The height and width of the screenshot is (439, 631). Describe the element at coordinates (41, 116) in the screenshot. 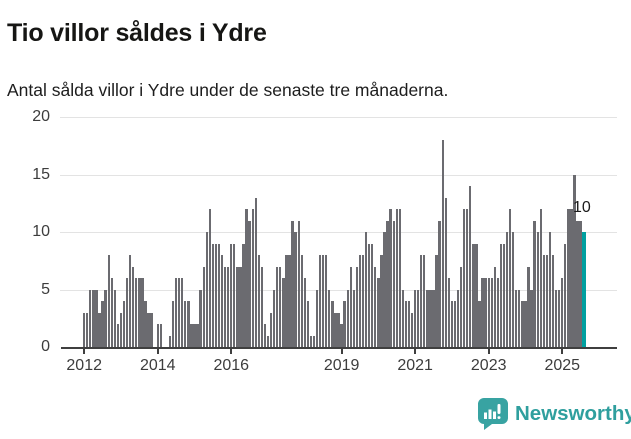

I see `y-tick-label: 20` at that location.